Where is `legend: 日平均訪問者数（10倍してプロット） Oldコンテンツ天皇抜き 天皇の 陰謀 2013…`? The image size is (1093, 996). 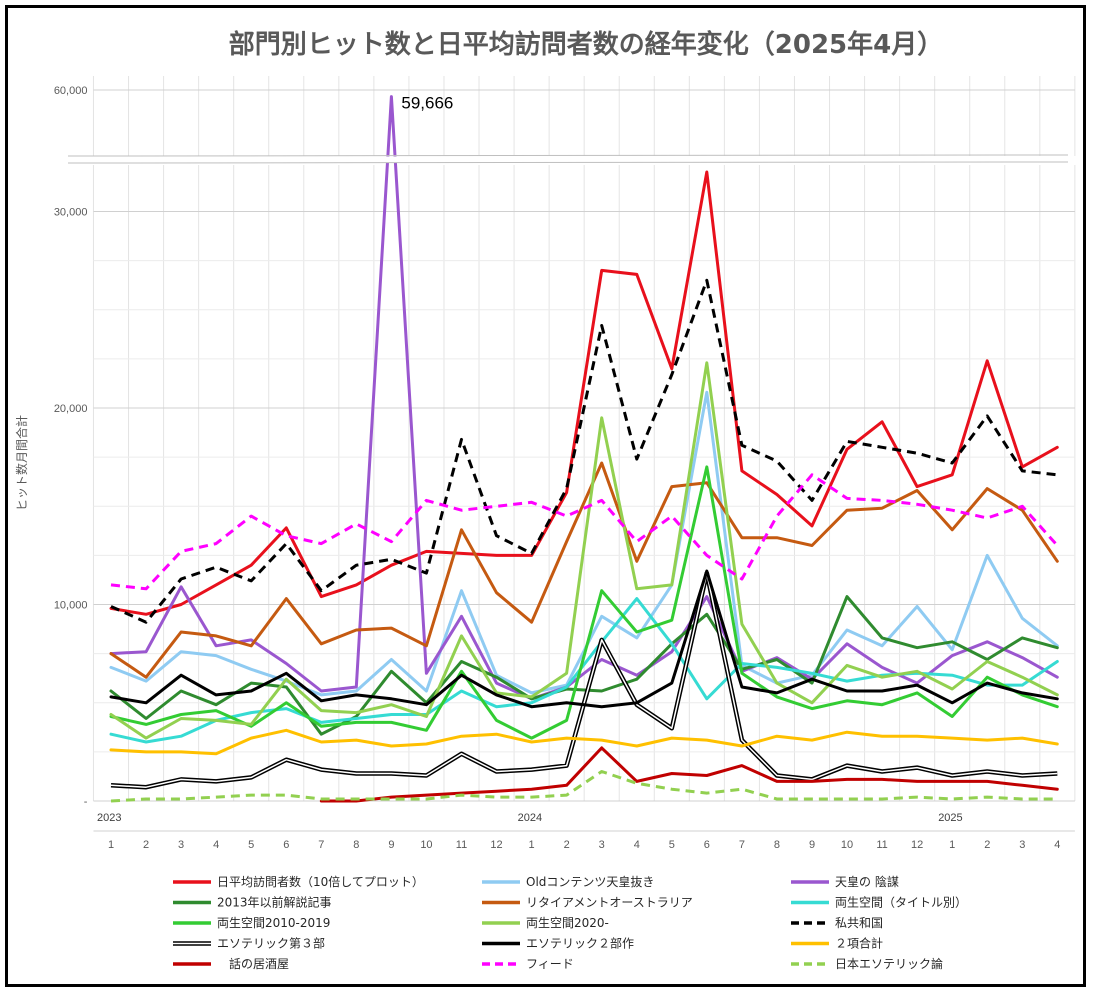
legend: 日平均訪問者数（10倍してプロット） Oldコンテンツ天皇抜き 天皇の 陰謀 2013… is located at coordinates (570, 922).